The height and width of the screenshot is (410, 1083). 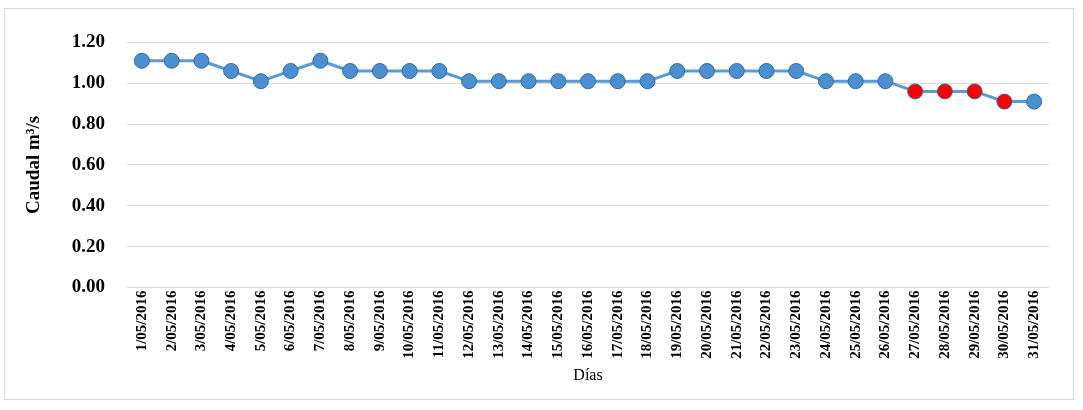 I want to click on x-tick-label: 21/05/2016, so click(x=735, y=324).